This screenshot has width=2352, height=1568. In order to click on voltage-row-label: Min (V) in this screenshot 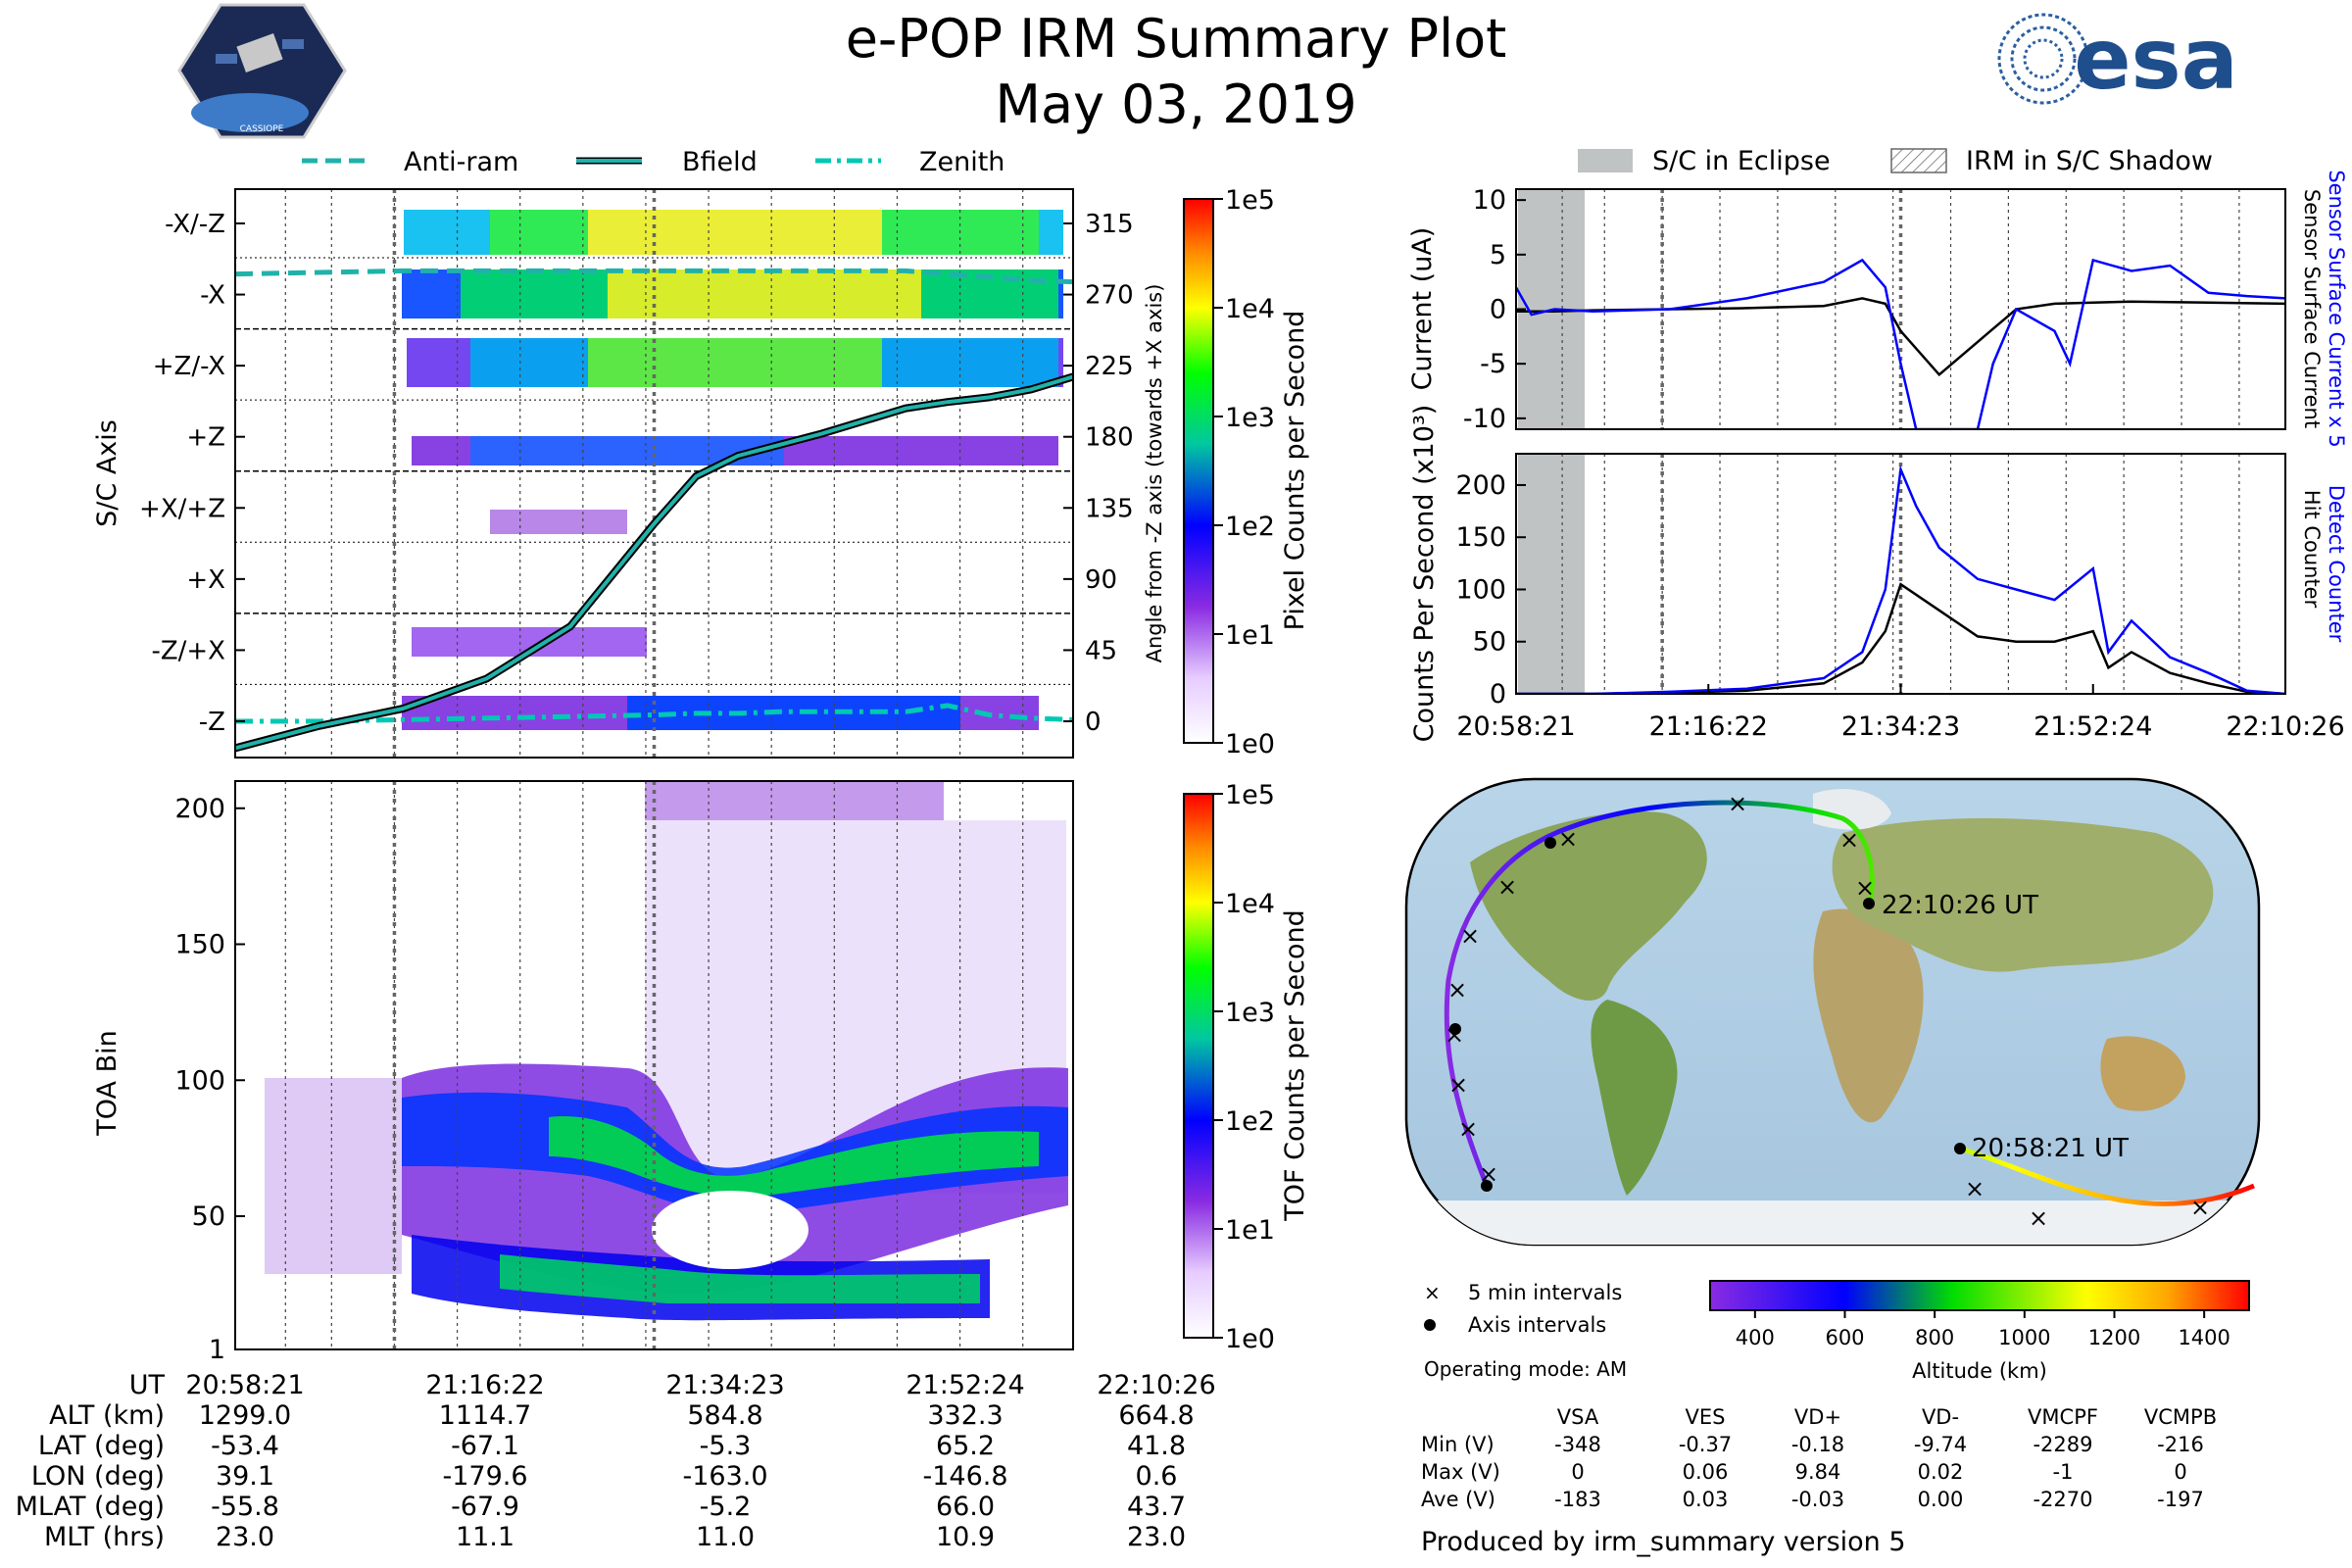, I will do `click(1457, 1444)`.